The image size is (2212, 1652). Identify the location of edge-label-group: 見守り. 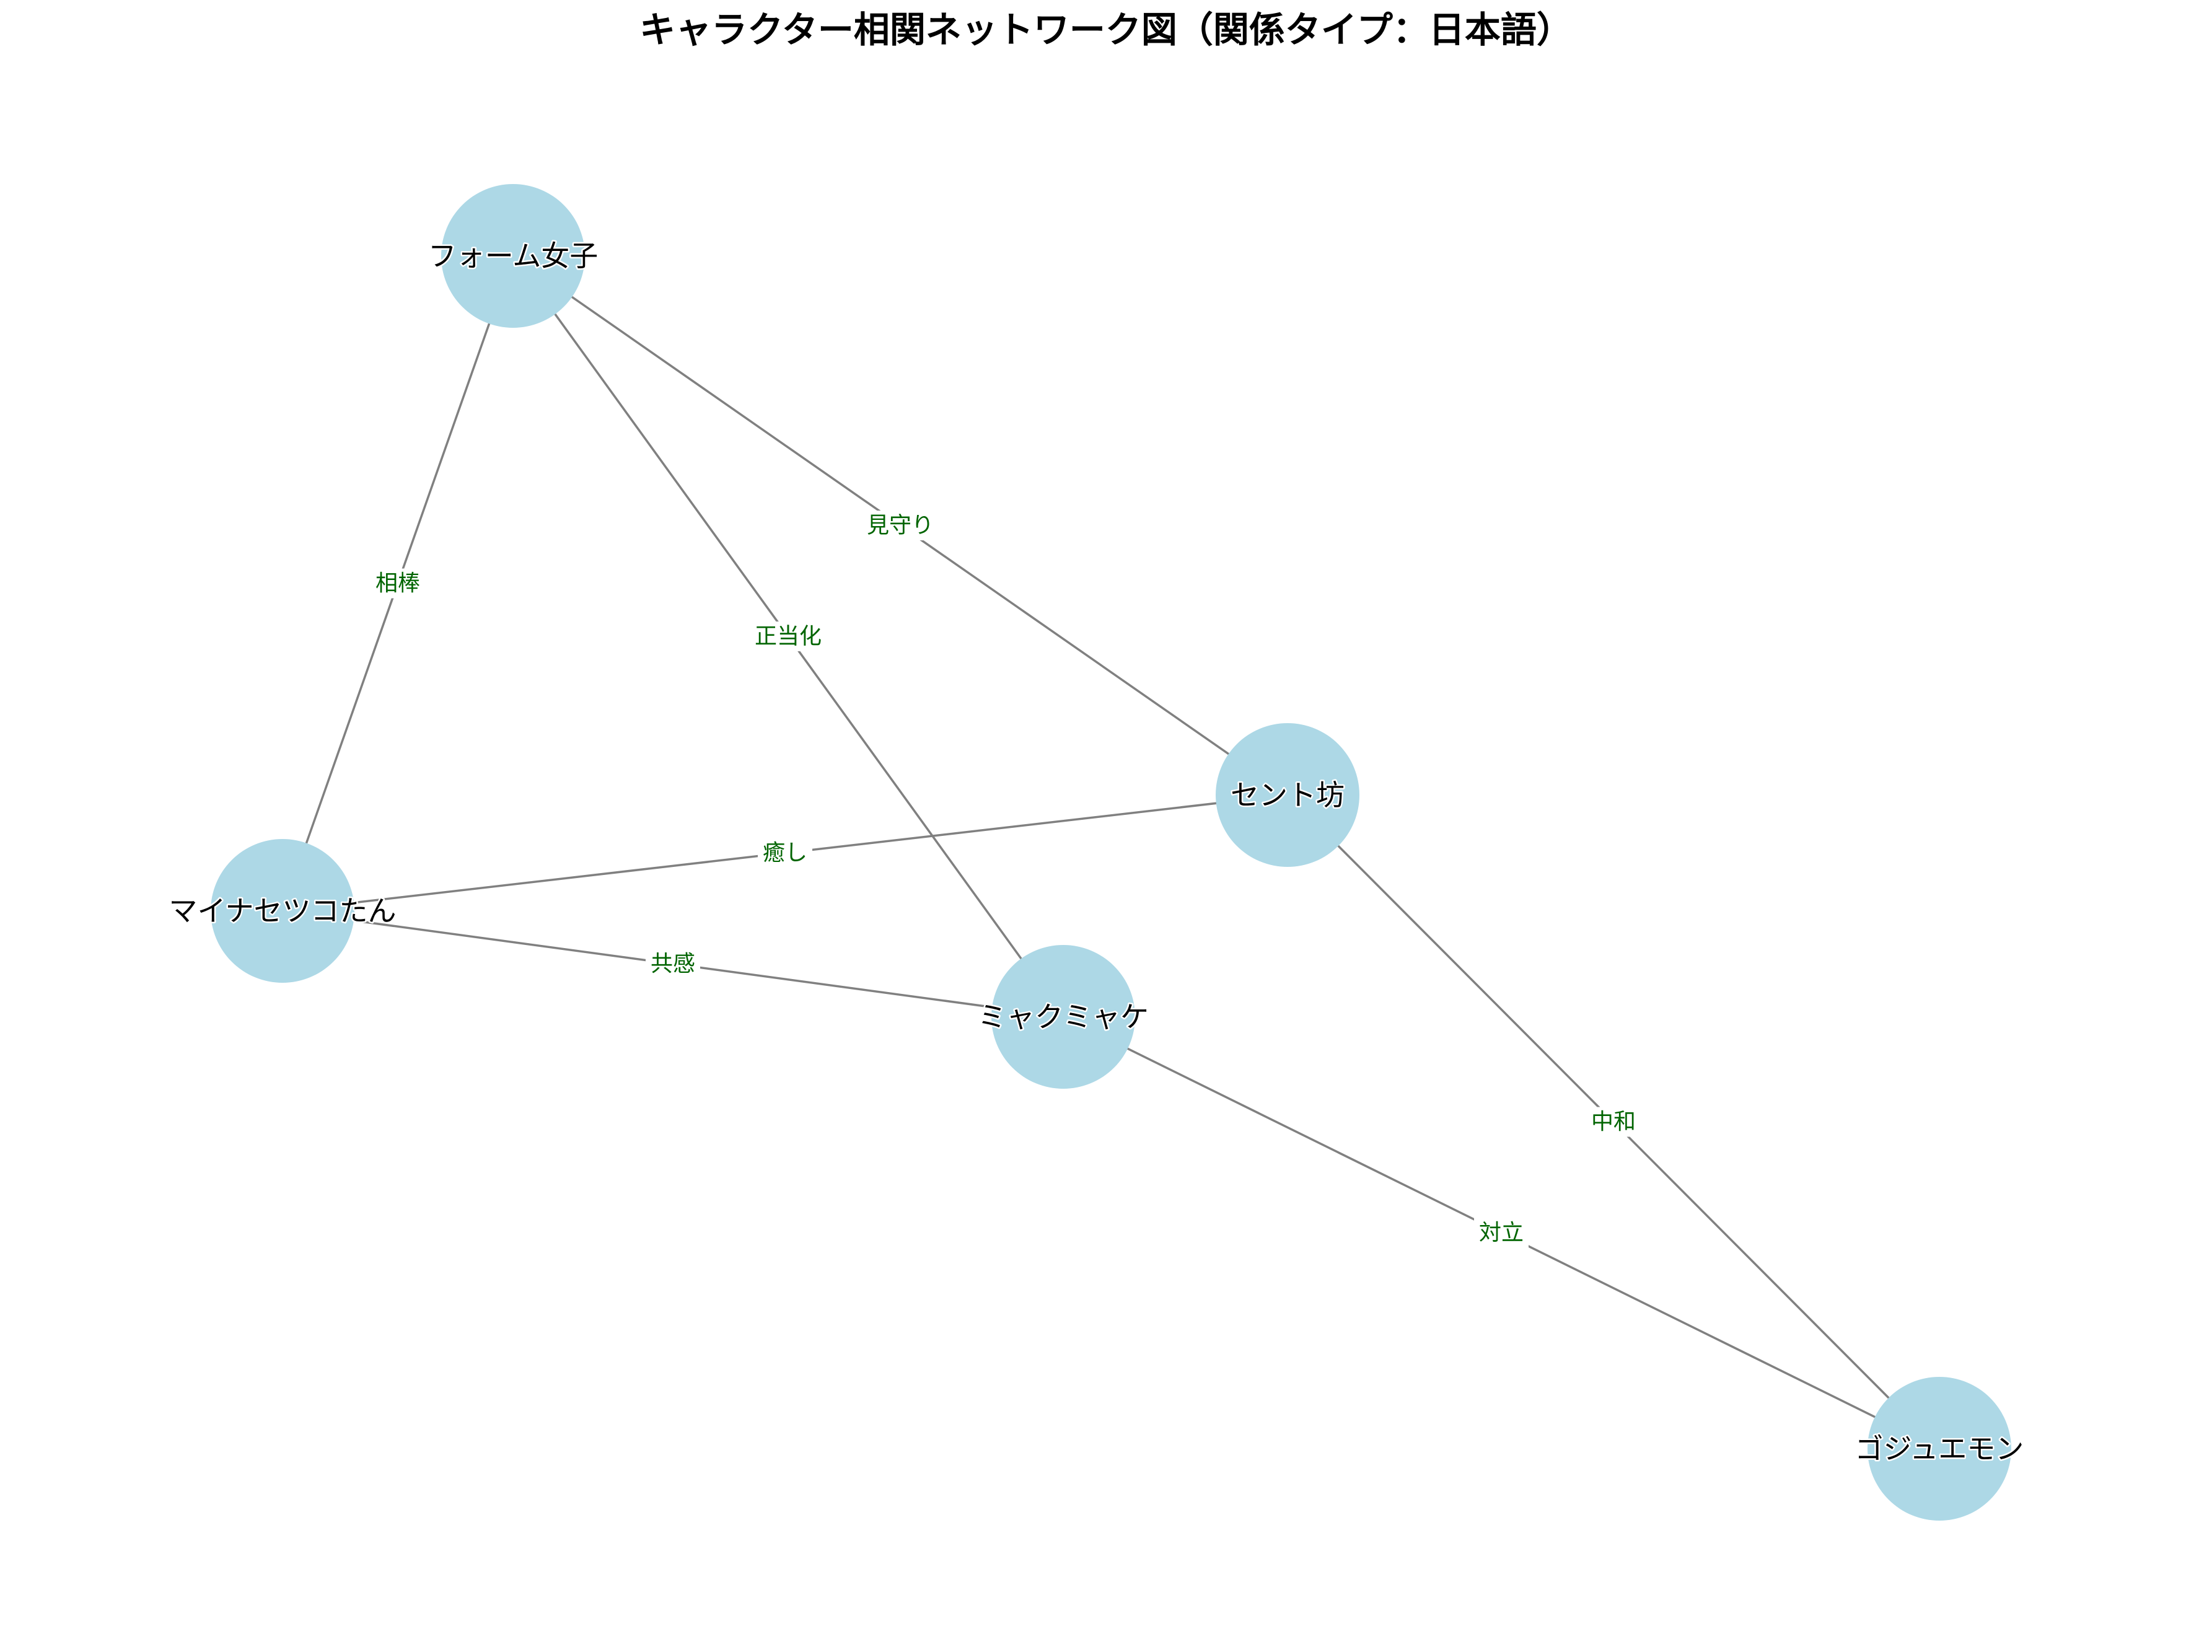
(900, 525).